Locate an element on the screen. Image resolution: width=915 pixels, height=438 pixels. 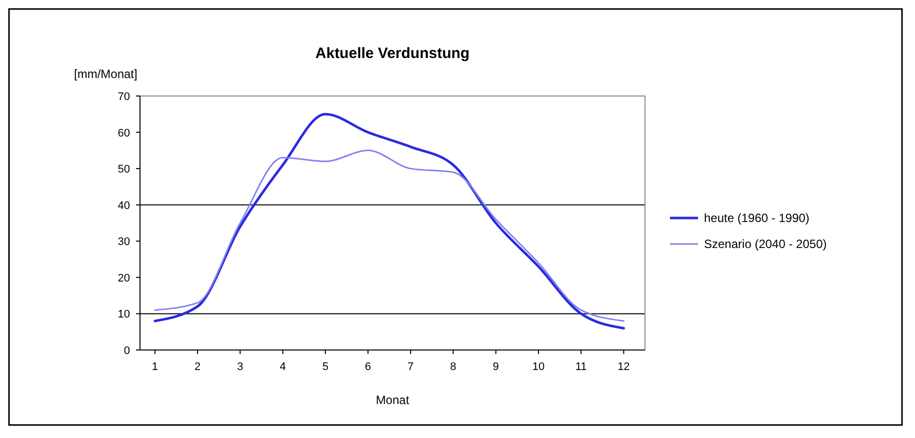
x-tick-label: 3 is located at coordinates (240, 367).